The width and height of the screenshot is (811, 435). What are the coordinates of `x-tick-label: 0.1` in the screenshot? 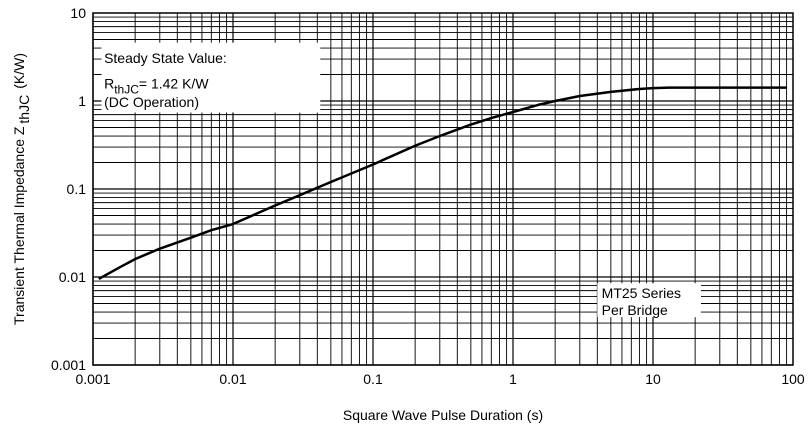 It's located at (373, 379).